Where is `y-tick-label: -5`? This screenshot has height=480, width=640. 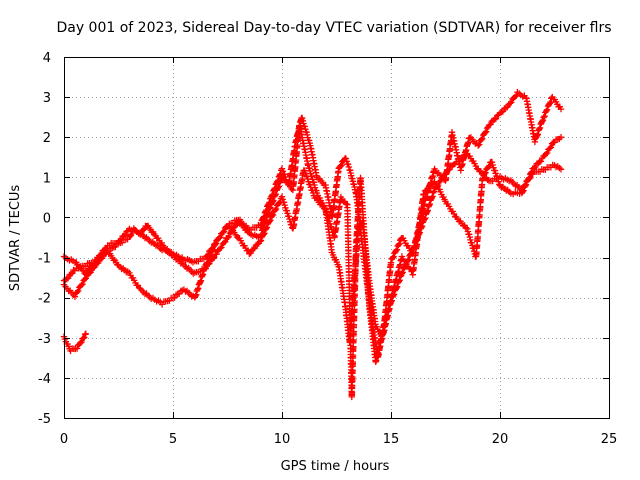
y-tick-label: -5 is located at coordinates (44, 419).